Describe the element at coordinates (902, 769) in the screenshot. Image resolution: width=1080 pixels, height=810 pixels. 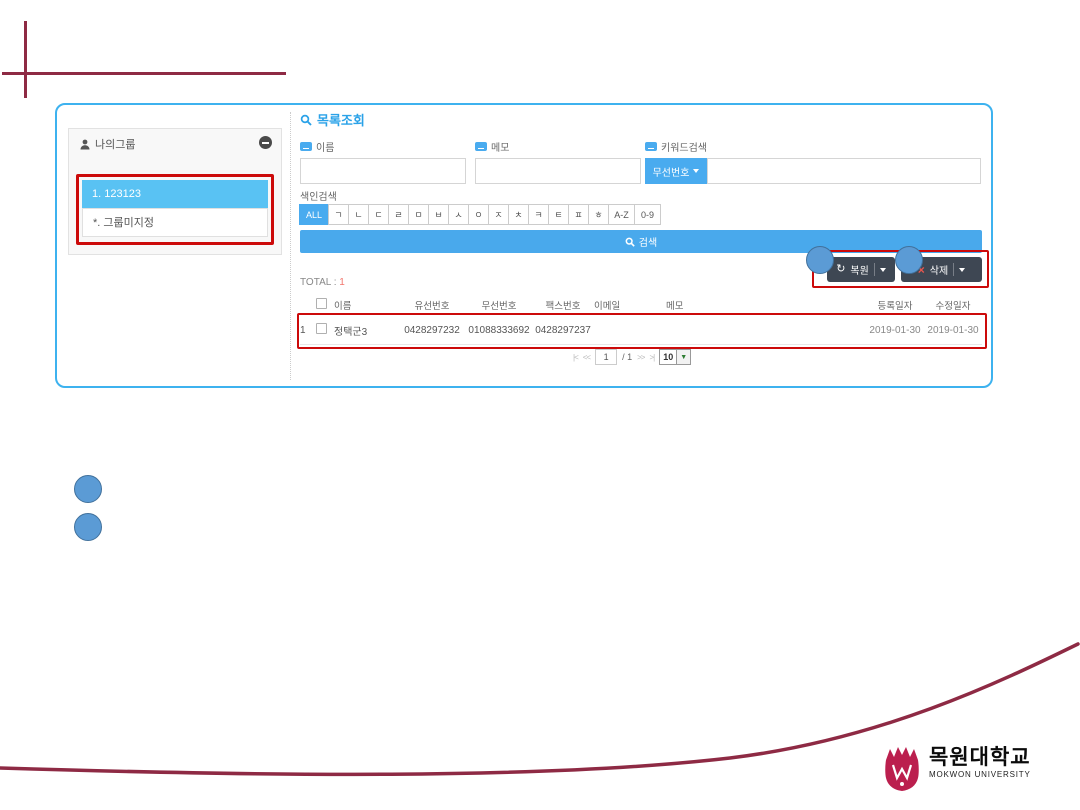
I see `university-emblem-icon` at that location.